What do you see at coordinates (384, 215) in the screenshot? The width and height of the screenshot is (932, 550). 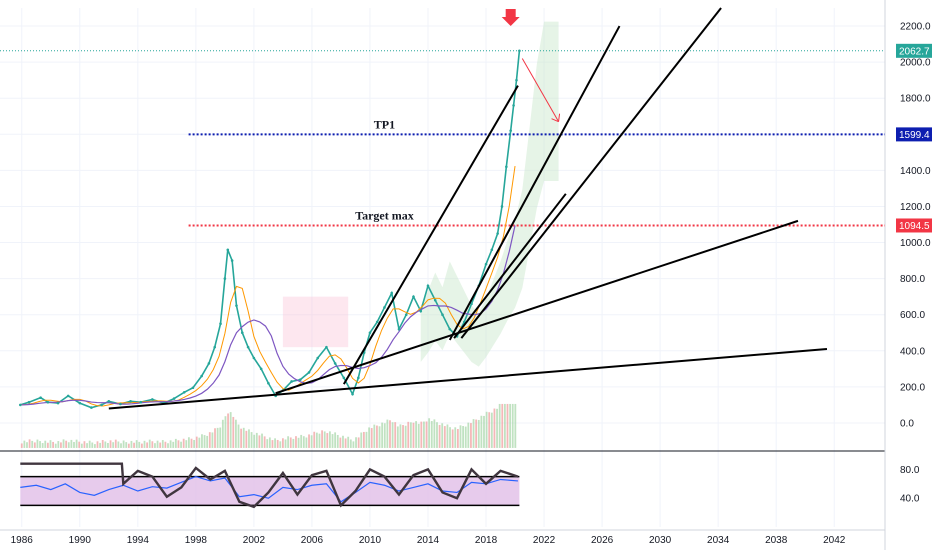 I see `target-max-label: Target max` at bounding box center [384, 215].